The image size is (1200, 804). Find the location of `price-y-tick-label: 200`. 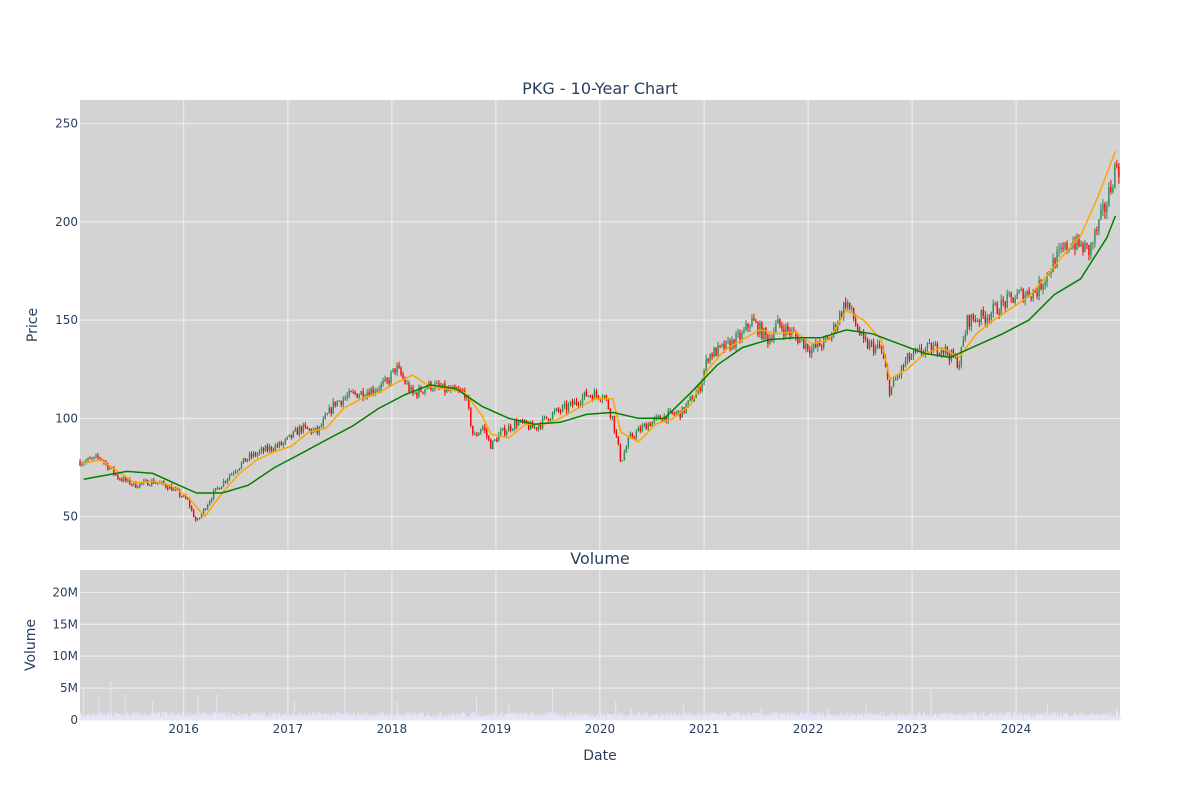

price-y-tick-label: 200 is located at coordinates (66, 222).